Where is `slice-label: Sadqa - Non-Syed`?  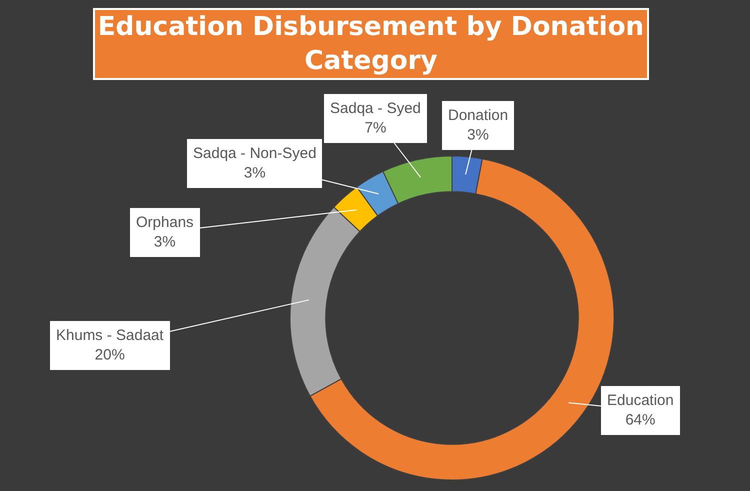
slice-label: Sadqa - Non-Syed is located at coordinates (254, 153).